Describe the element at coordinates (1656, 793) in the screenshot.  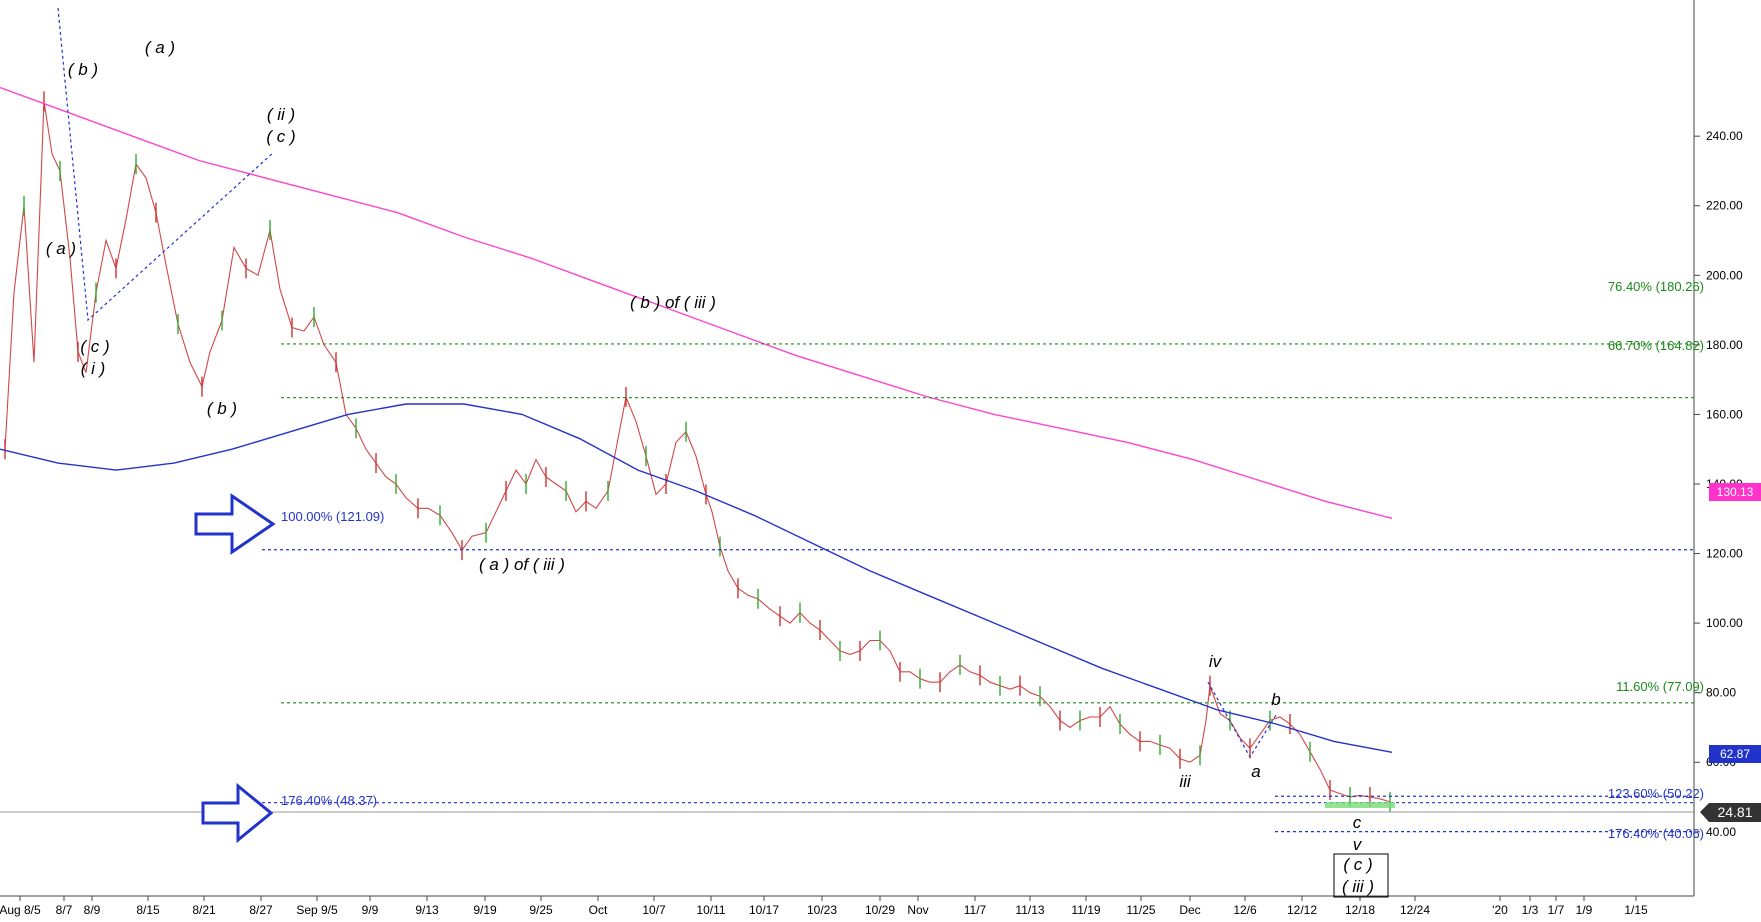
I see `fib-label: 123.60% (50.22)` at that location.